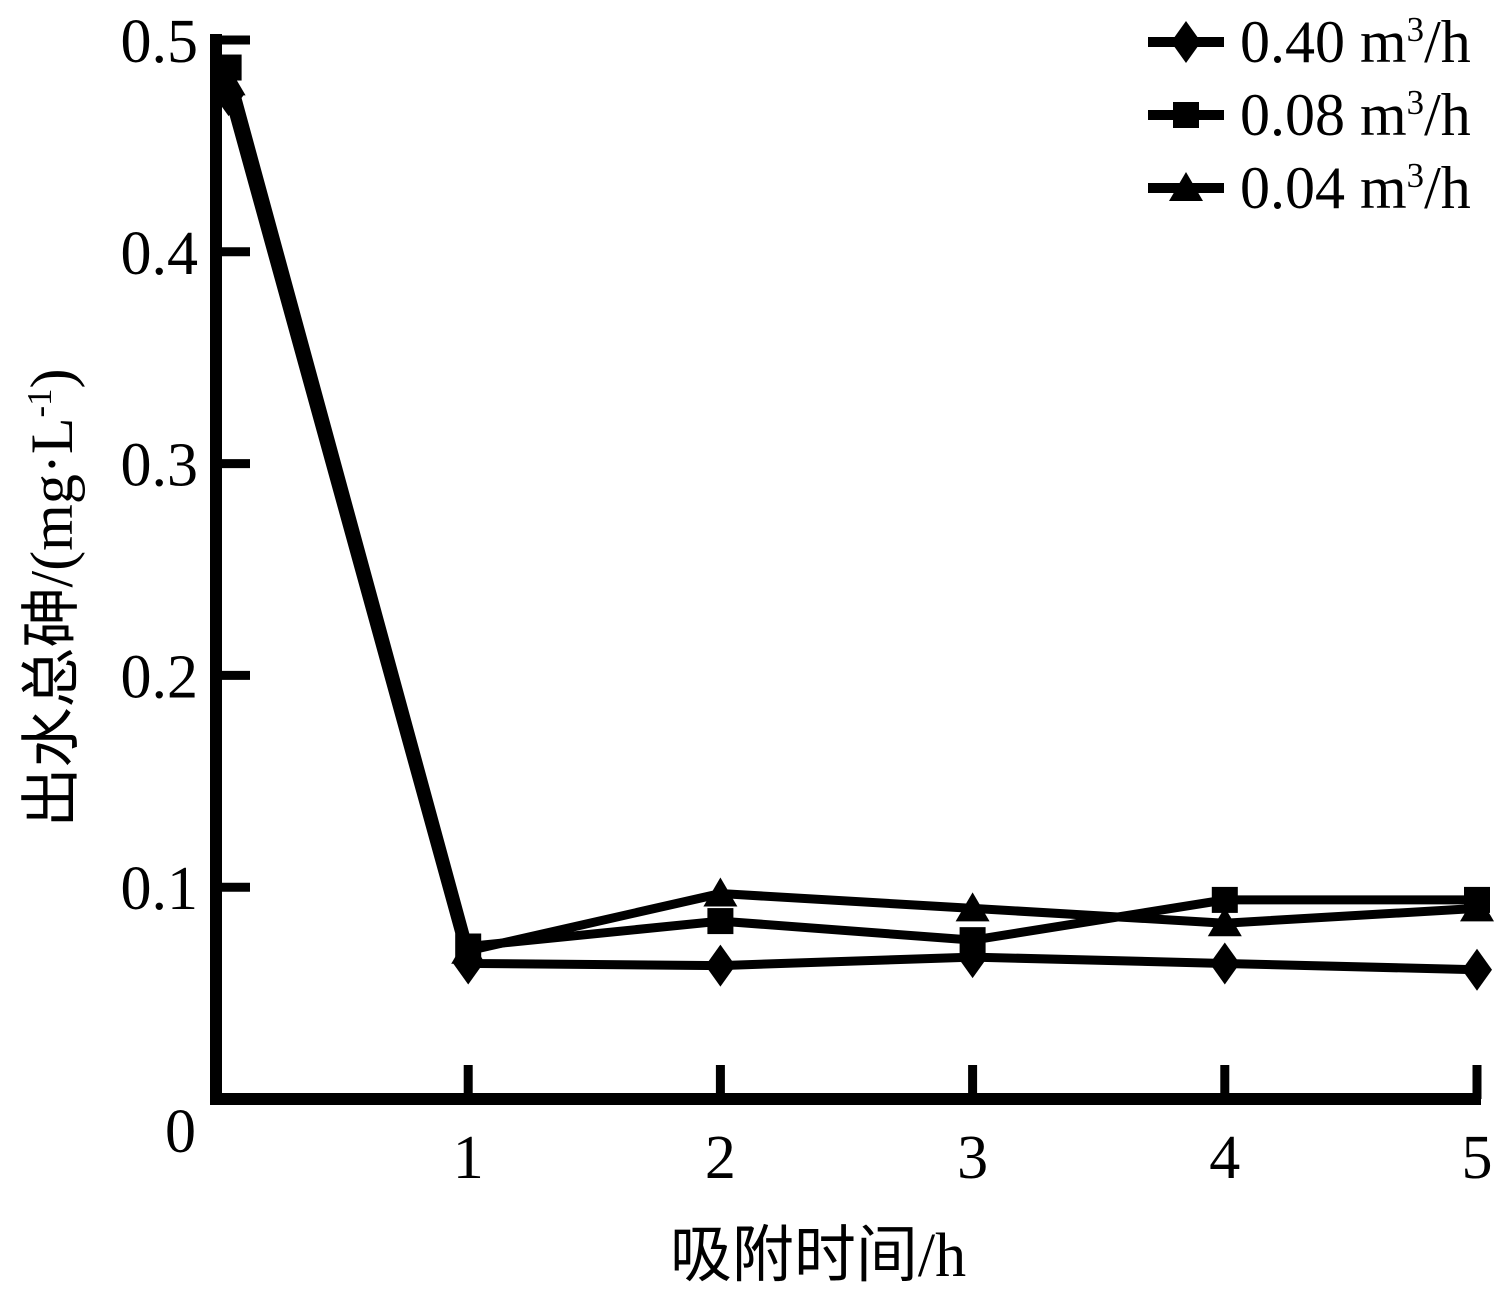 The image size is (1512, 1299). I want to click on origin-label: 0, so click(180, 1132).